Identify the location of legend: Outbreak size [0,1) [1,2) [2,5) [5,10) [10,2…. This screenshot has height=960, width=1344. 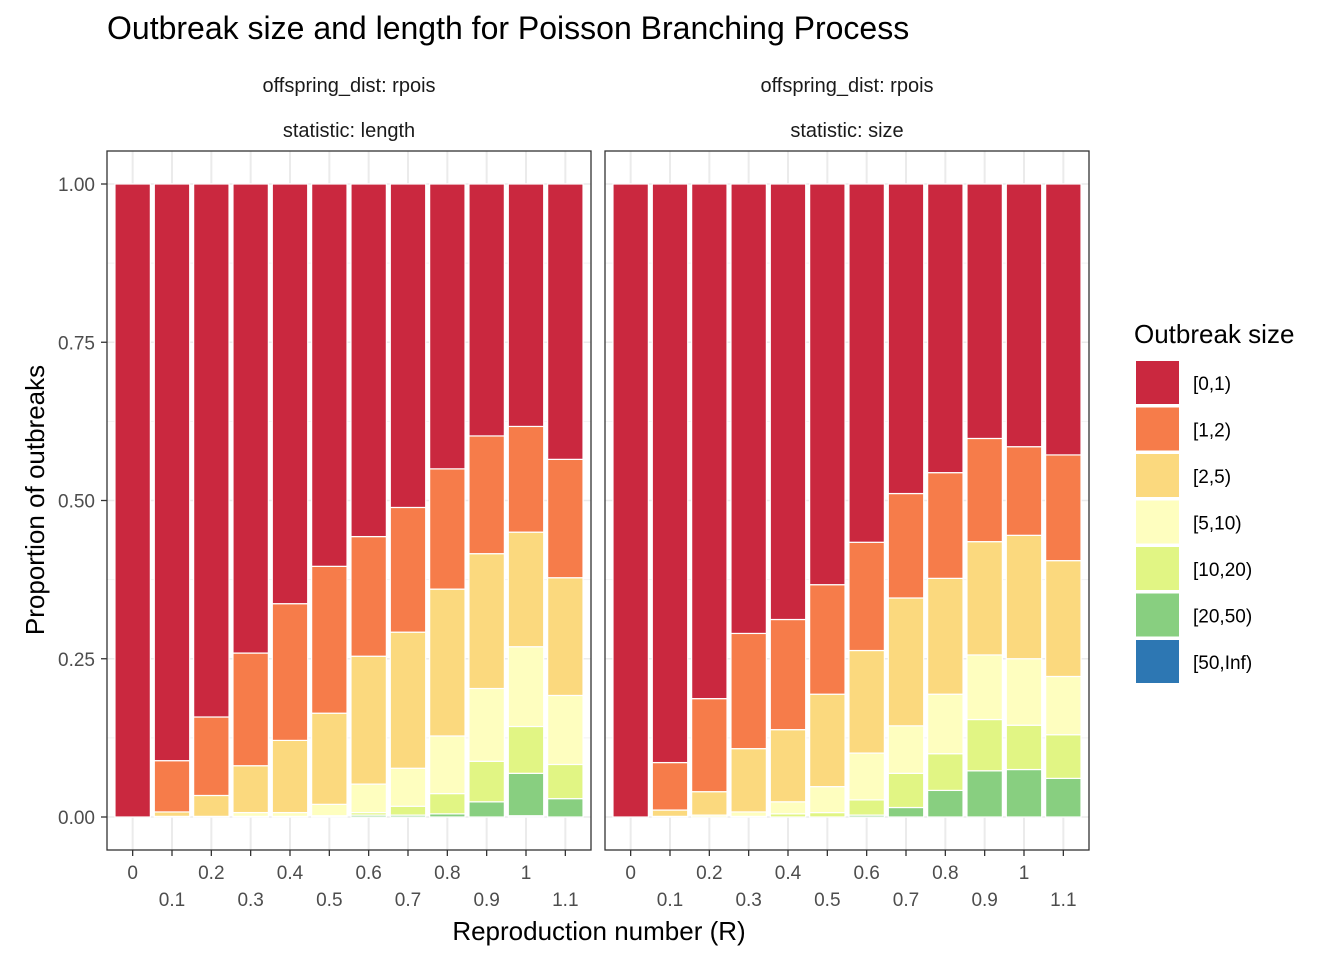
(1214, 501).